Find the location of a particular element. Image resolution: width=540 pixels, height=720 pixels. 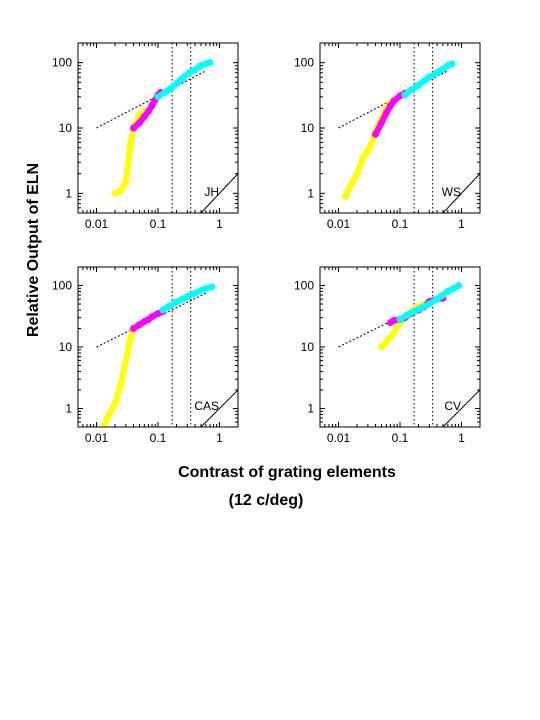

x-axis-label: Contrast of grating elements is located at coordinates (287, 472).